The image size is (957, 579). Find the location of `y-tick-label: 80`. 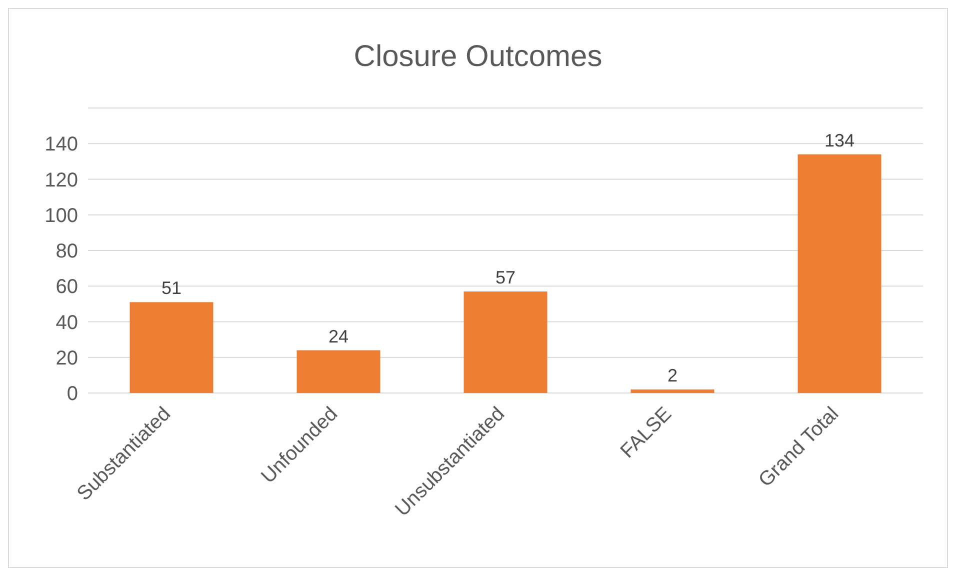

y-tick-label: 80 is located at coordinates (67, 251).